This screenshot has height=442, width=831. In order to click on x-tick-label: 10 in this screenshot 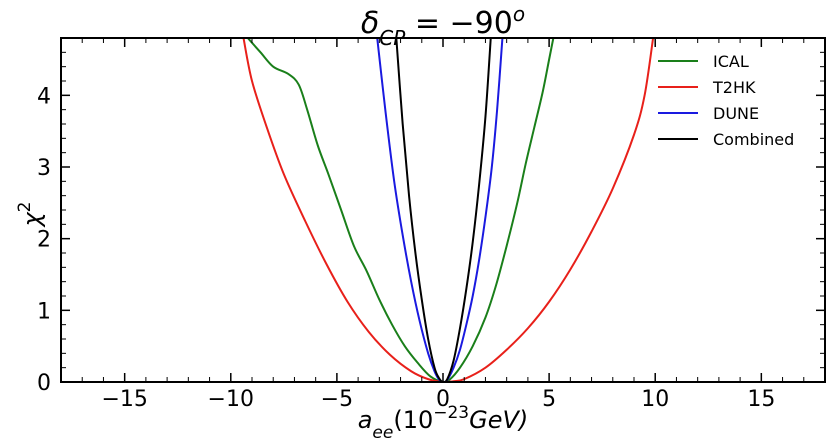, I will do `click(655, 399)`.